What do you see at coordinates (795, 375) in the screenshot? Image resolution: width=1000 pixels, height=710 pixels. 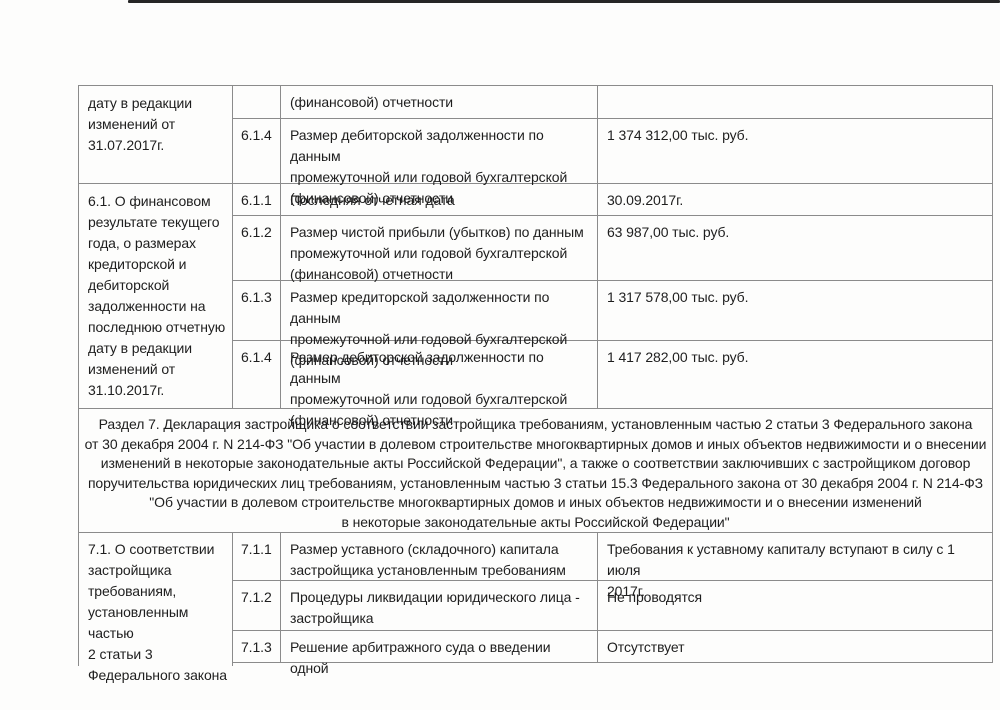 I see `row-value: 1 417 282,00 тыс. руб.` at bounding box center [795, 375].